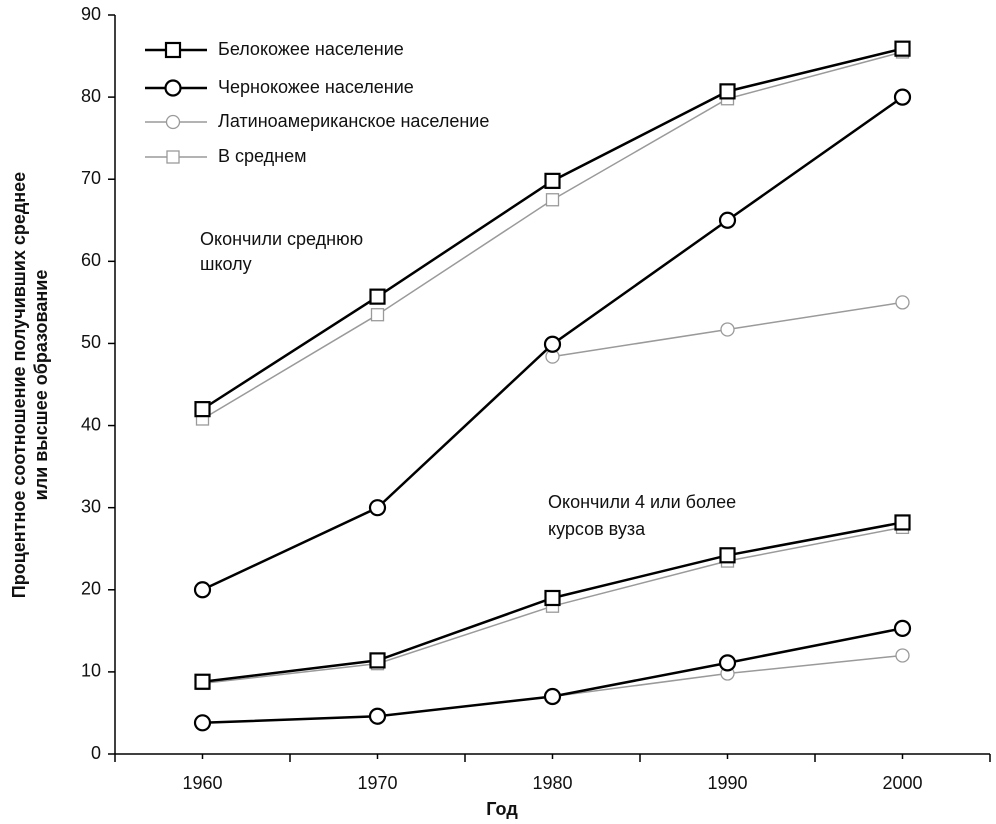 The width and height of the screenshot is (996, 824). I want to click on y-tick-label: 90, so click(91, 14).